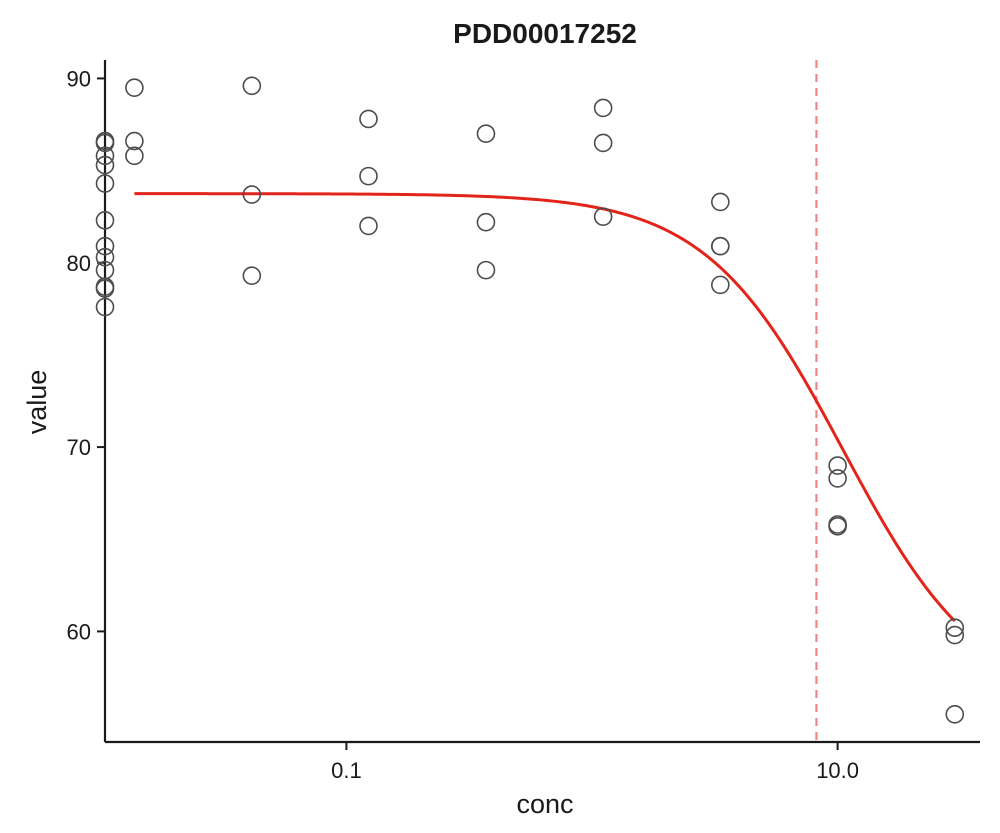 Image resolution: width=1000 pixels, height=833 pixels. Describe the element at coordinates (79, 447) in the screenshot. I see `y-tick-label: 70` at that location.